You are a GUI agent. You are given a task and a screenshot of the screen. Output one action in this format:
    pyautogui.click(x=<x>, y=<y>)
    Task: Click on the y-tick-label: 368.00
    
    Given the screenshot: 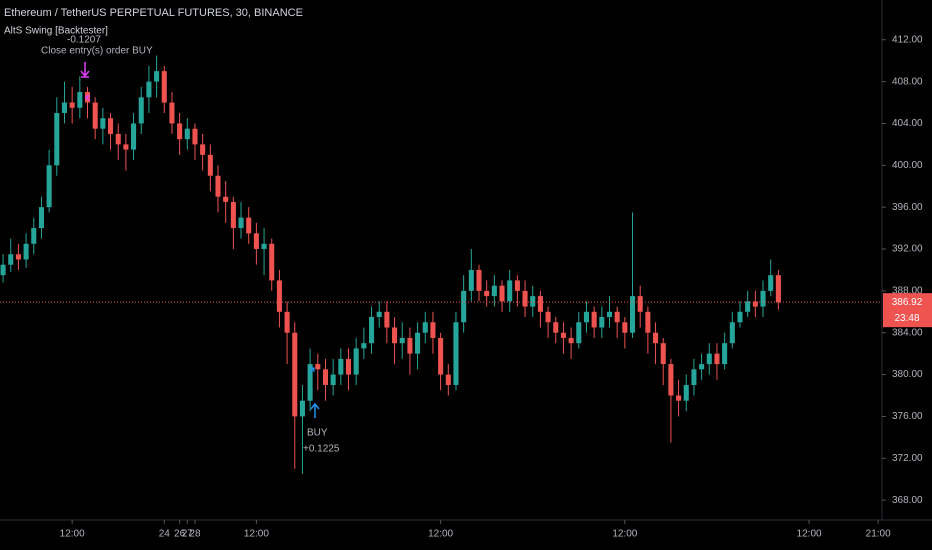 What is the action you would take?
    pyautogui.click(x=907, y=500)
    